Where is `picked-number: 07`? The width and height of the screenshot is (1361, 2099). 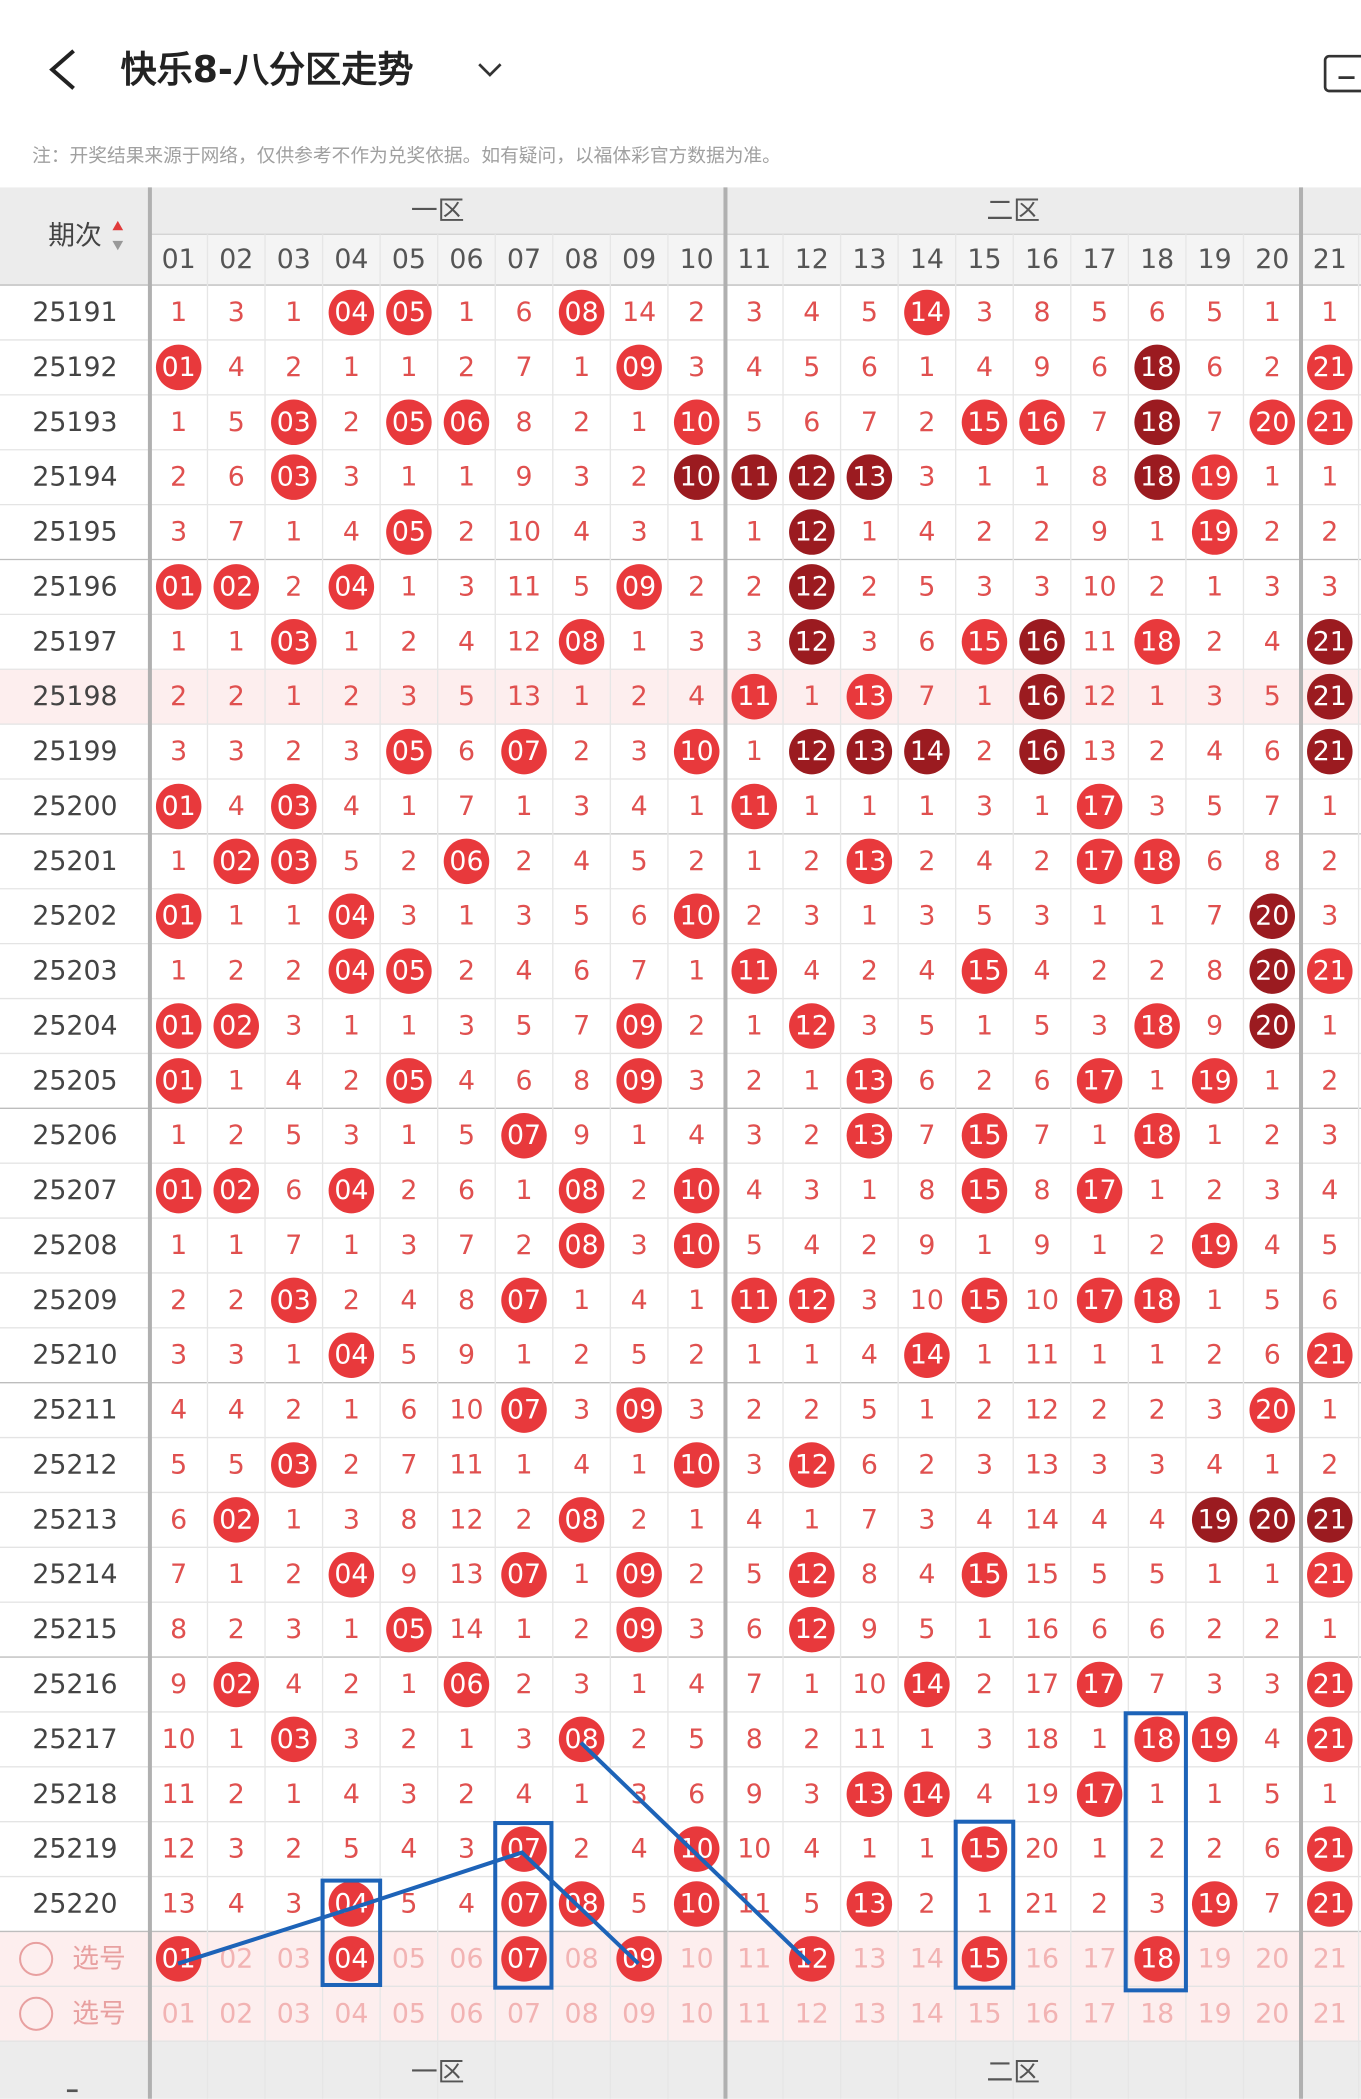 picked-number: 07 is located at coordinates (524, 1958).